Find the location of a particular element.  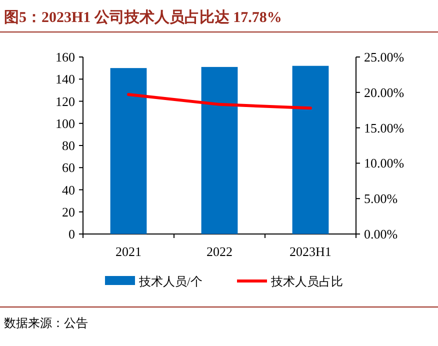

y-tick-label: 100 is located at coordinates (65, 123).